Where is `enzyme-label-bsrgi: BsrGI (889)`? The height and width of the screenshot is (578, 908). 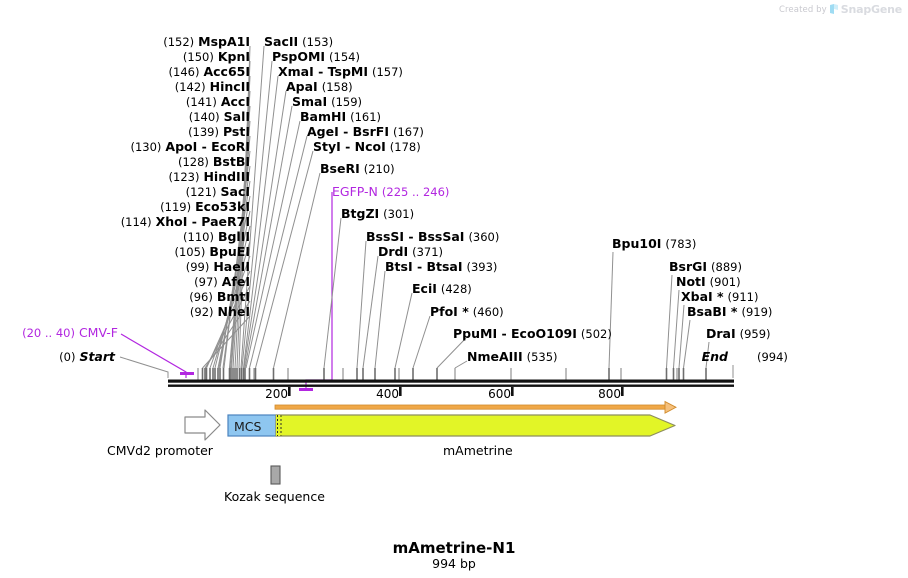
enzyme-label-bsrgi: BsrGI (889) is located at coordinates (705, 267).